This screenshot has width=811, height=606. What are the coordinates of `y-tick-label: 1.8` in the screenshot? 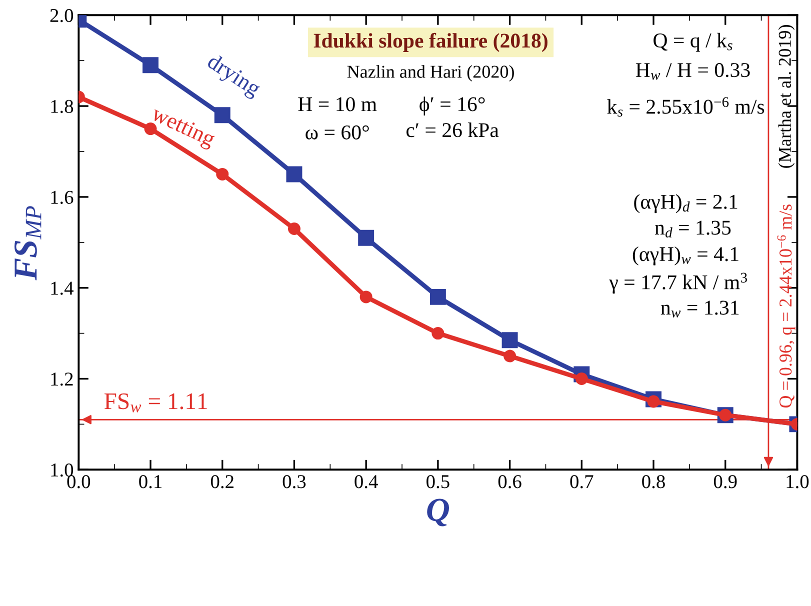 It's located at (62, 107).